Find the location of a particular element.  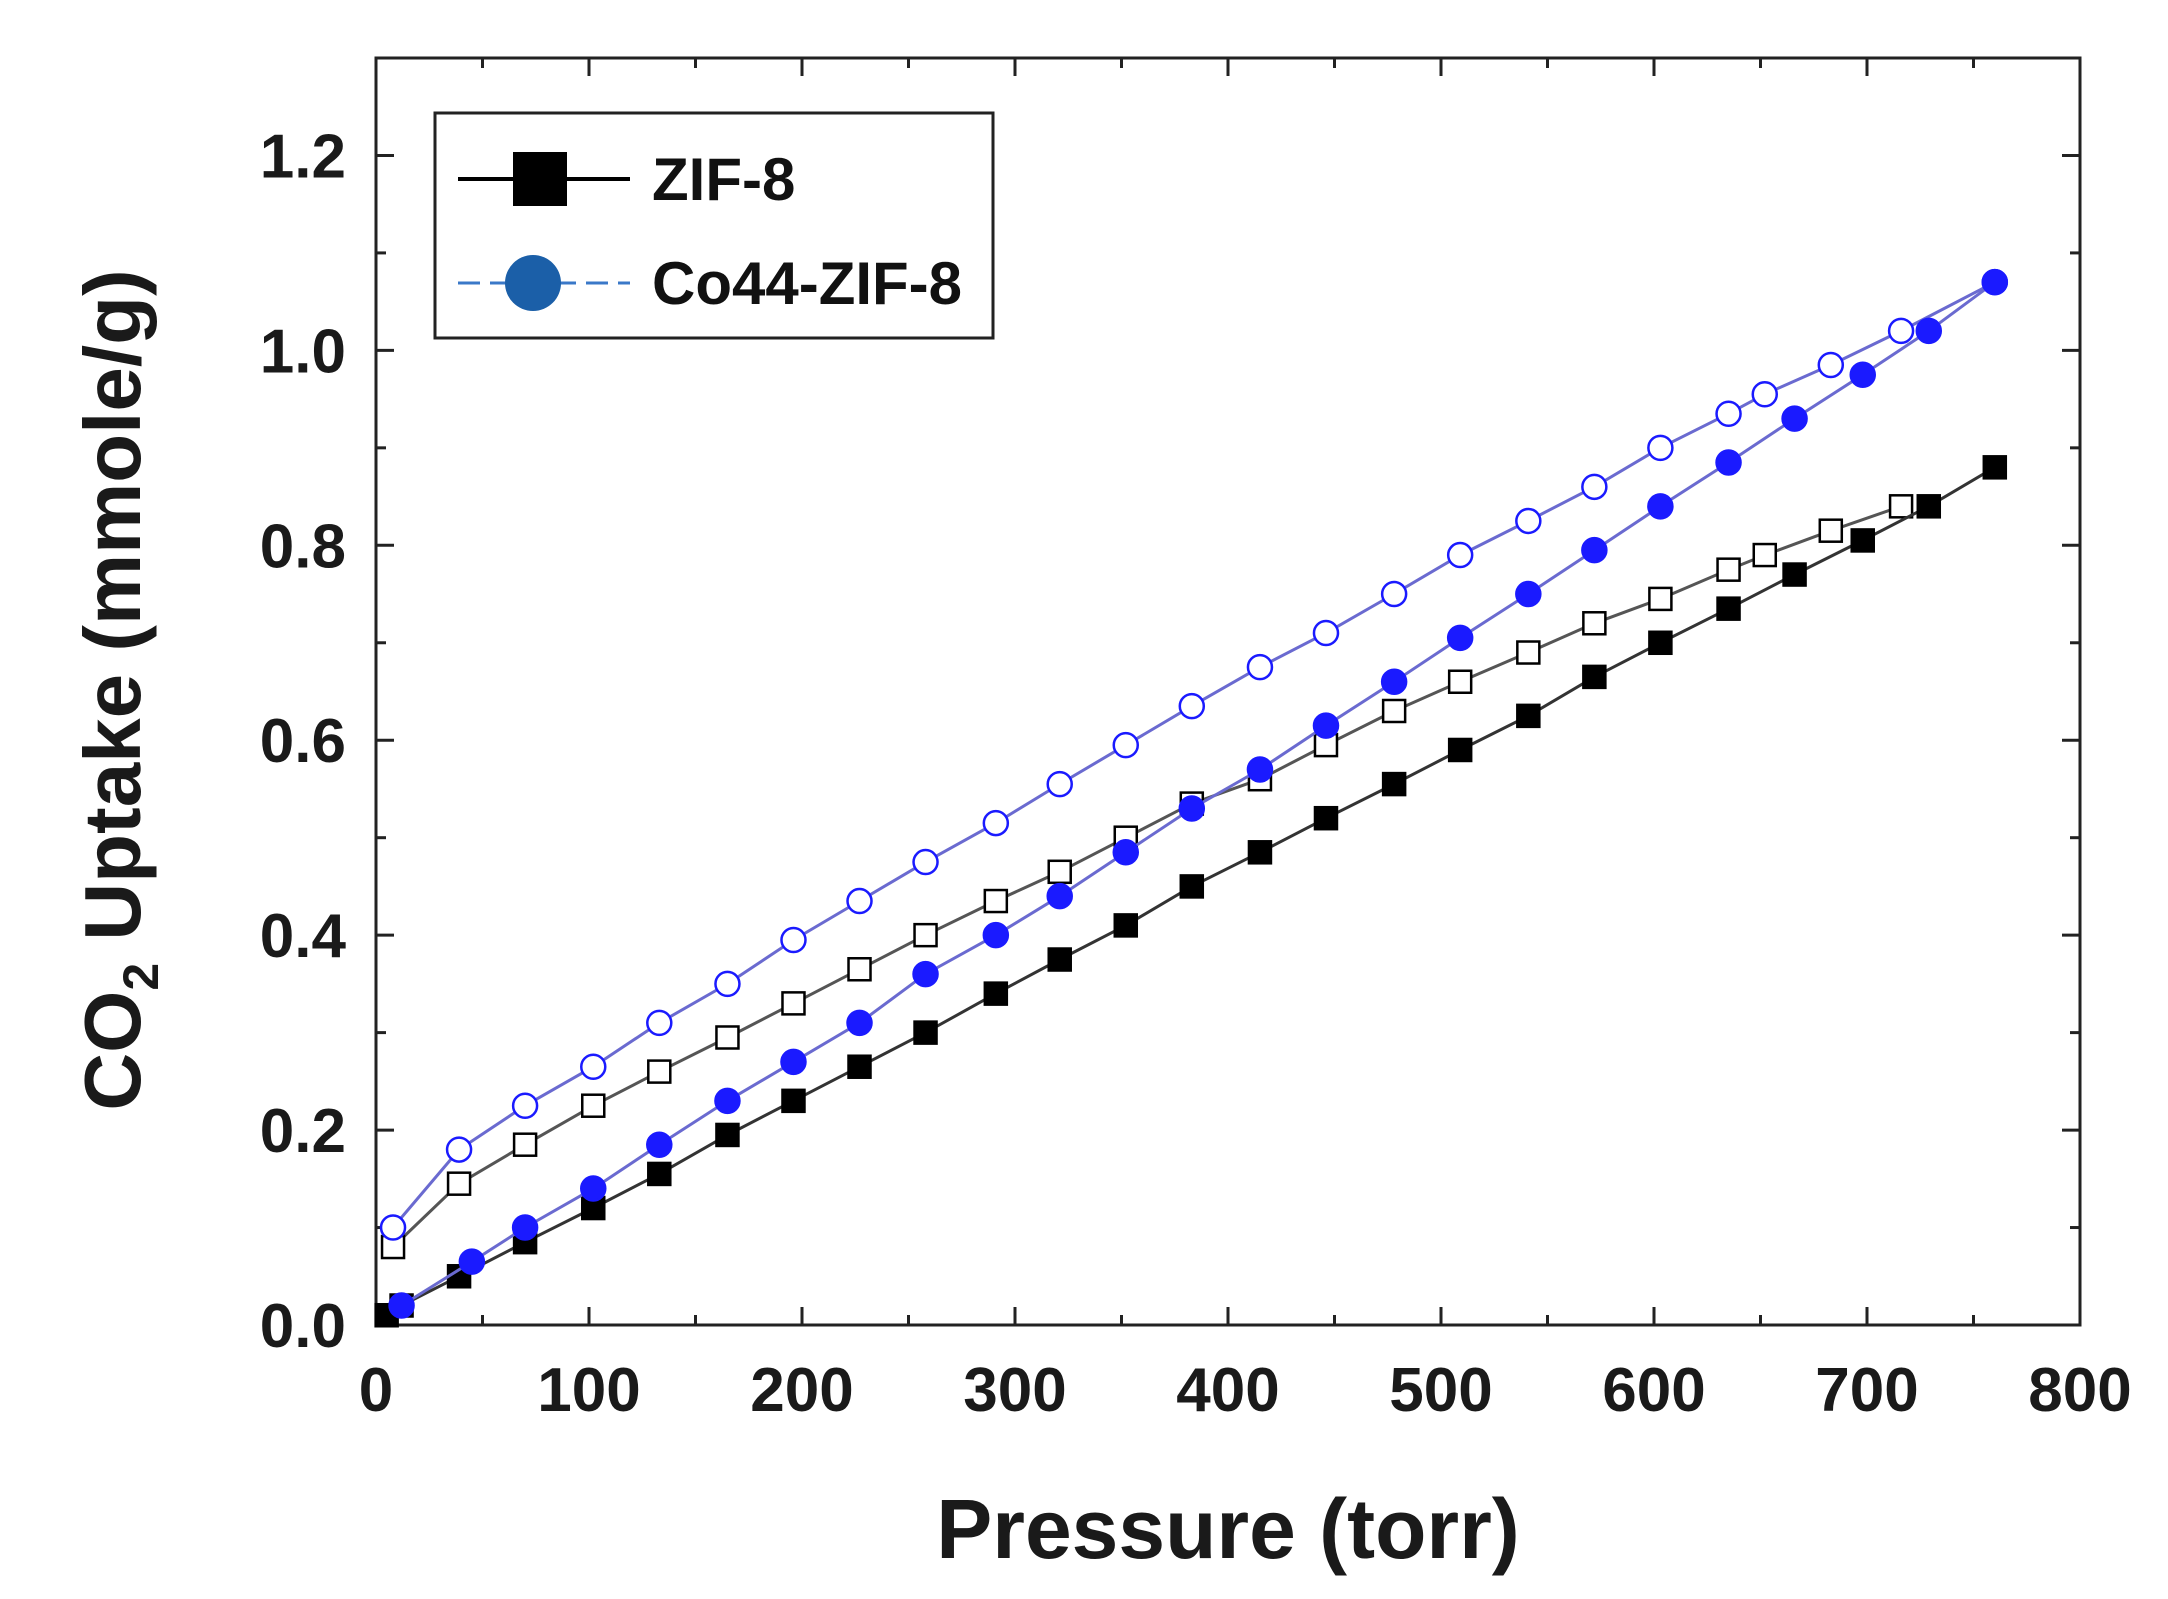

legend-zif8-label: ZIF-8 is located at coordinates (723, 179).